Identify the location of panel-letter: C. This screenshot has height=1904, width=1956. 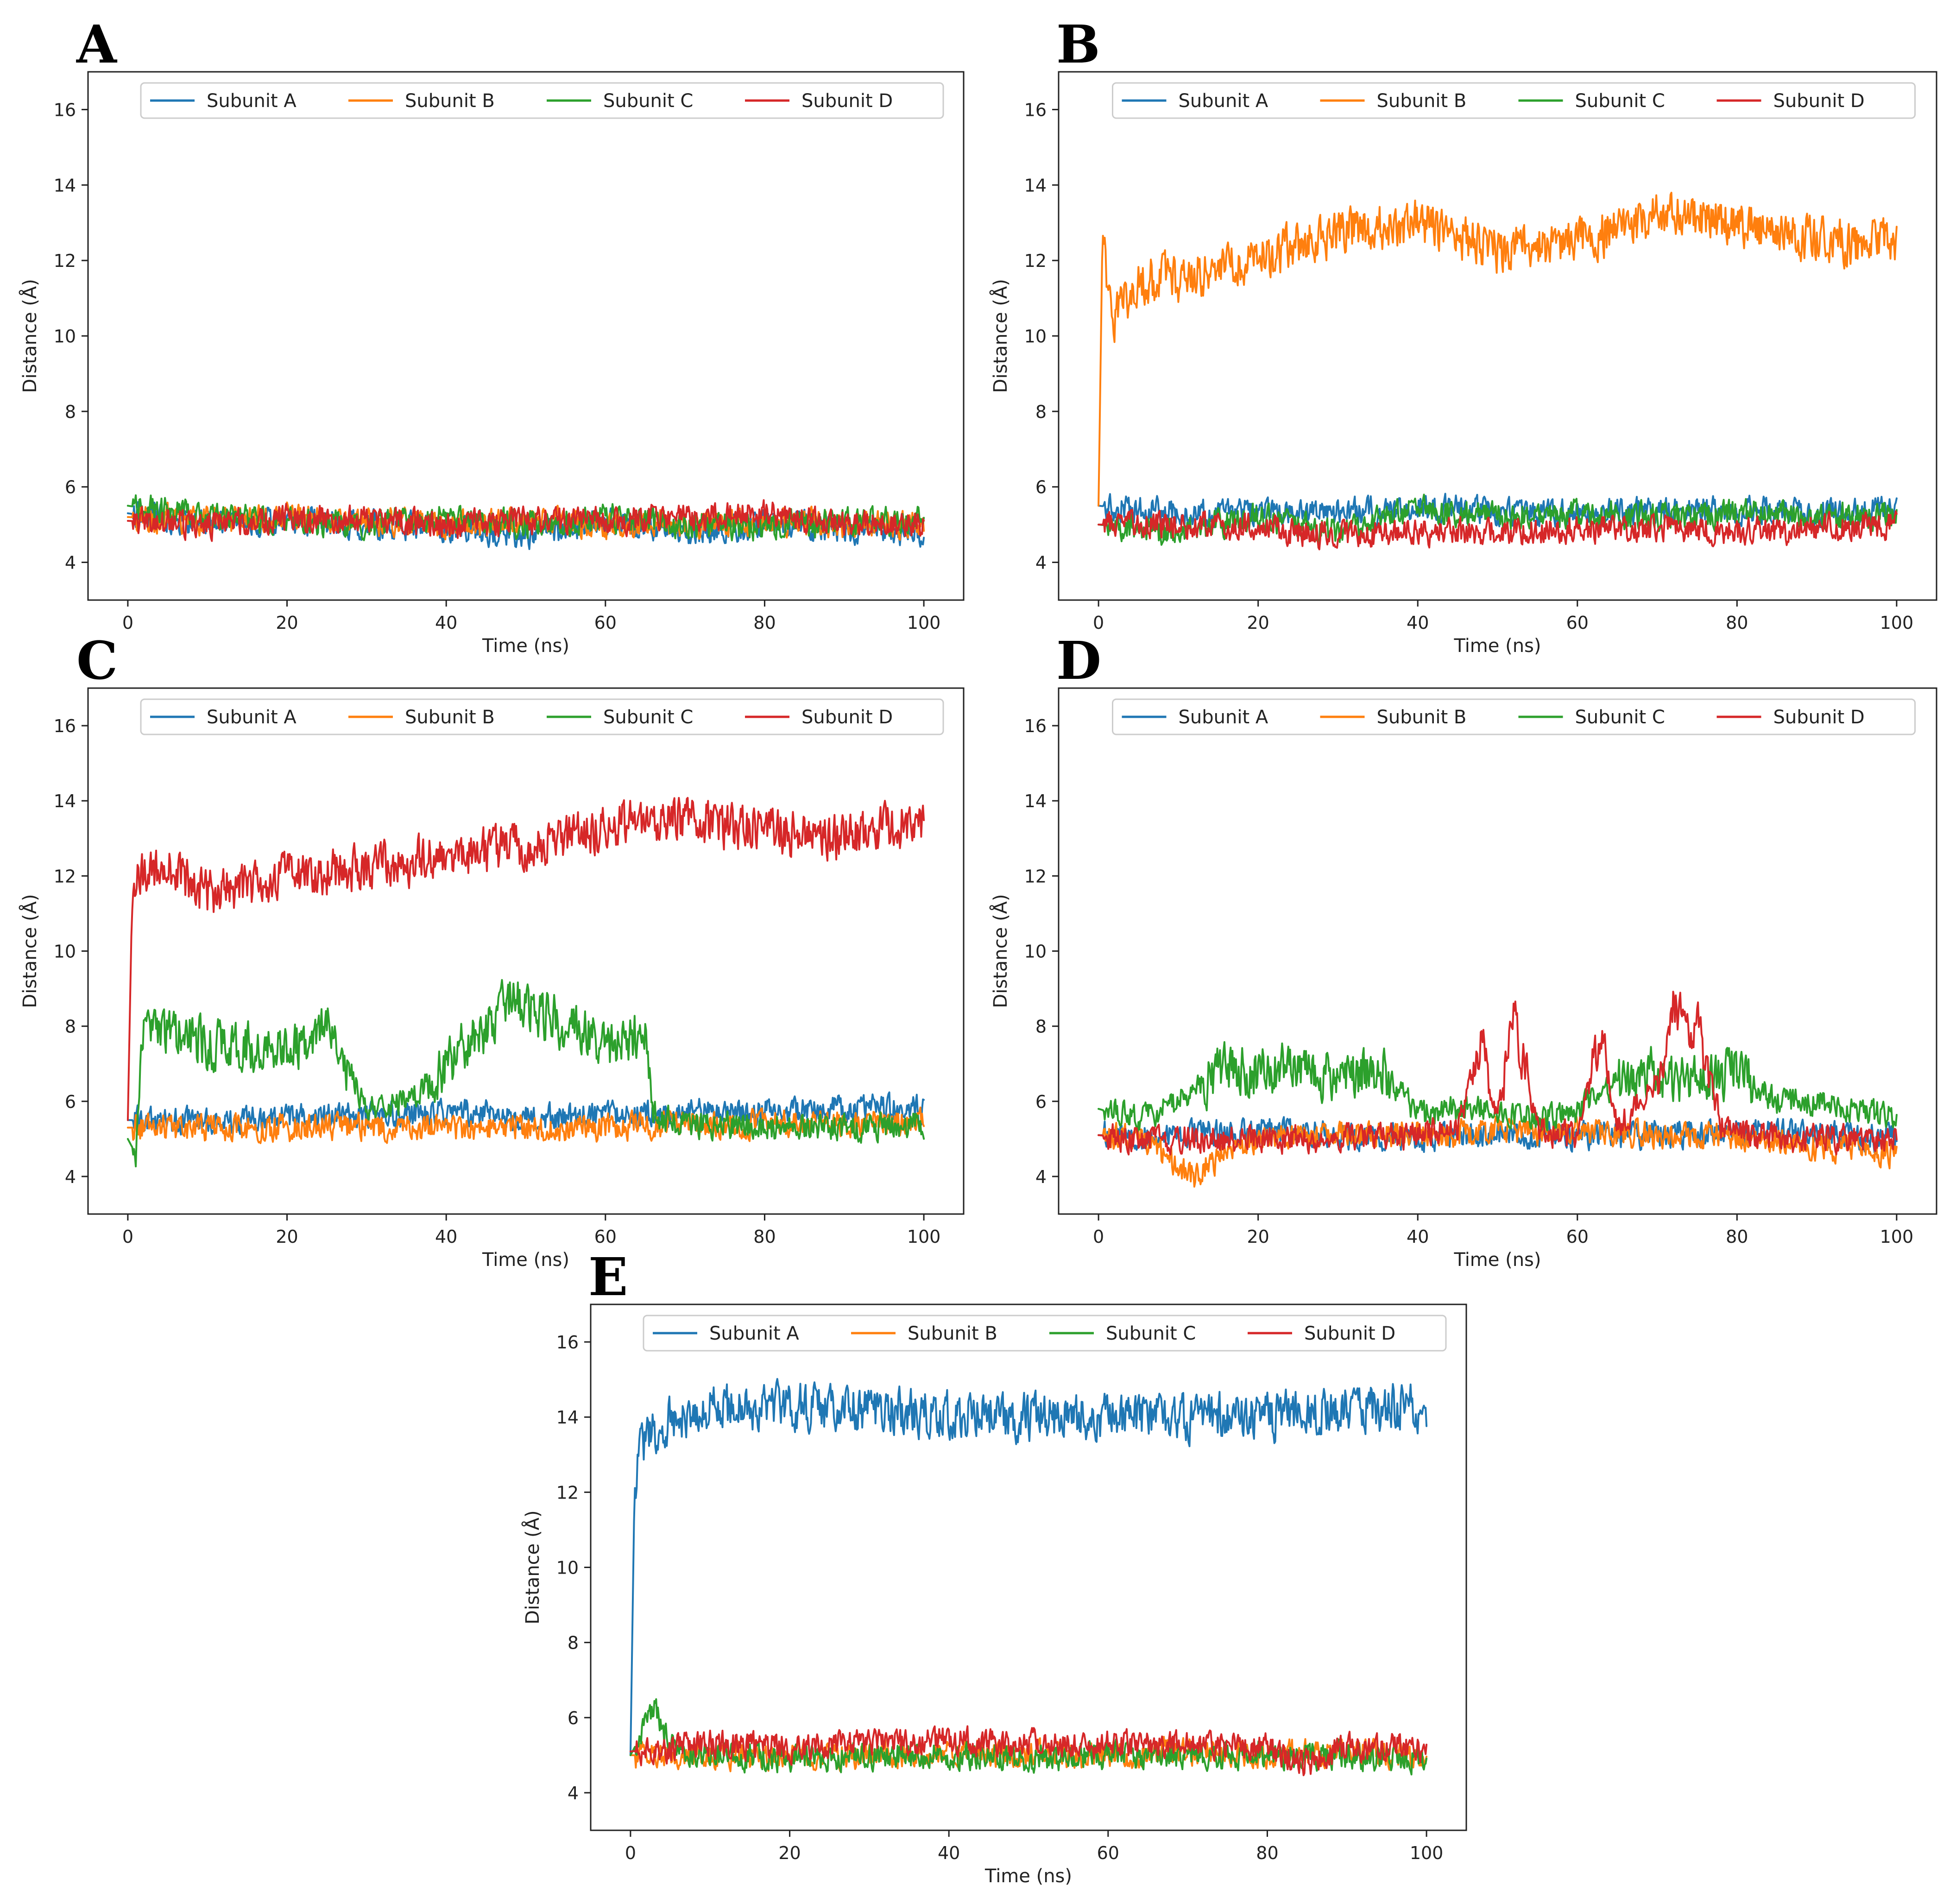
(97, 661).